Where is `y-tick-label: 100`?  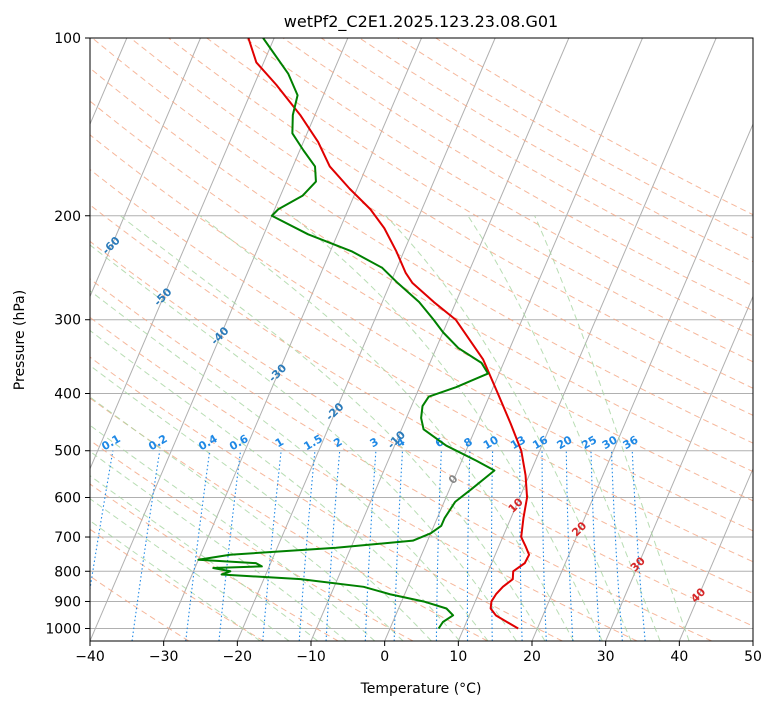
y-tick-label: 100 is located at coordinates (67, 39).